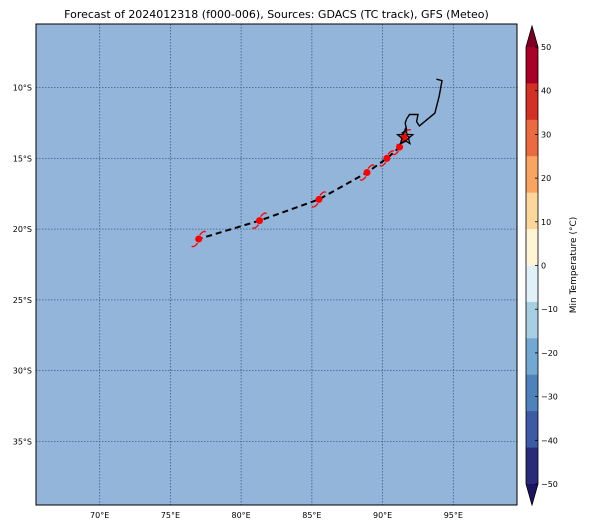 Image resolution: width=591 pixels, height=528 pixels. I want to click on longitude-tick-labels: 70°E 75°E 80°E 85°E 90°E 95°E, so click(276, 515).